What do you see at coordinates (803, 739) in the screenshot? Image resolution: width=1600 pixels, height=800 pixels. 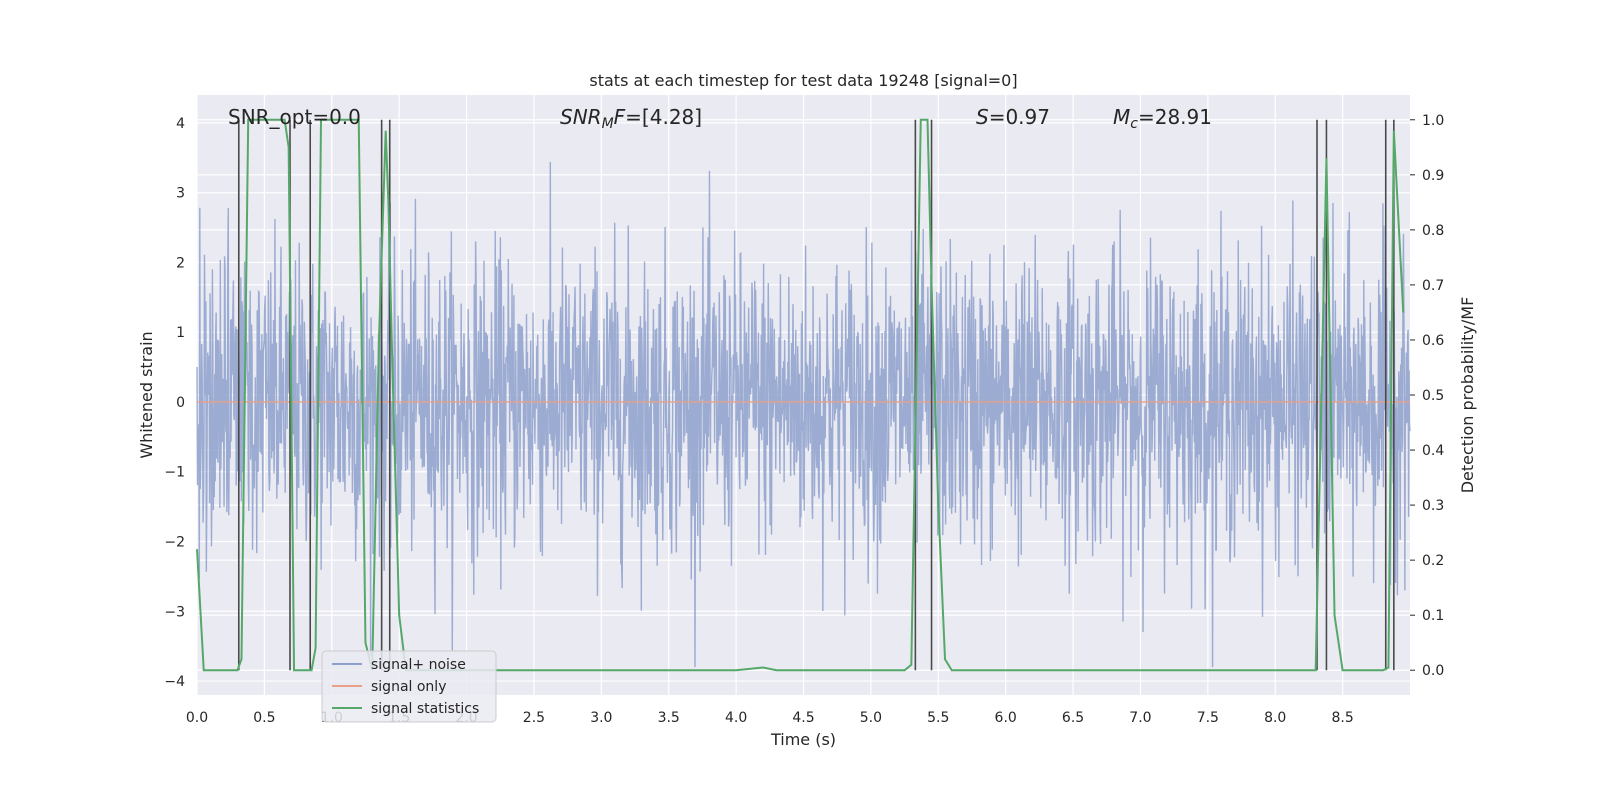 I see `x-axis-label: Time (s)` at bounding box center [803, 739].